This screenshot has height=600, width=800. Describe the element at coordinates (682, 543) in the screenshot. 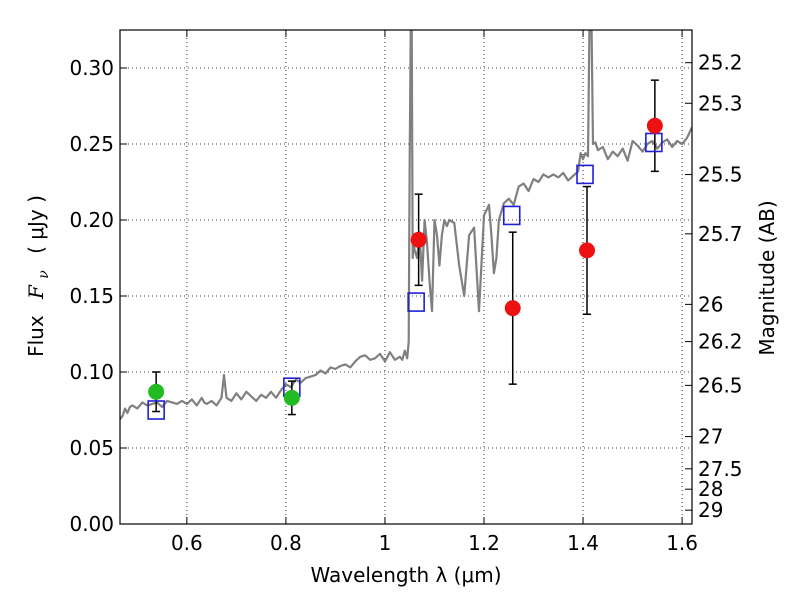

I see `x-tick-label: 1.6` at that location.